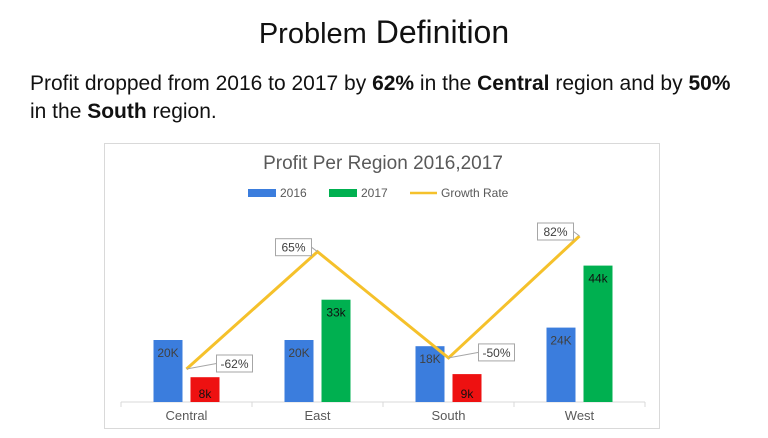 The width and height of the screenshot is (768, 438). Describe the element at coordinates (201, 366) in the screenshot. I see `growth-callout-leader-central` at that location.